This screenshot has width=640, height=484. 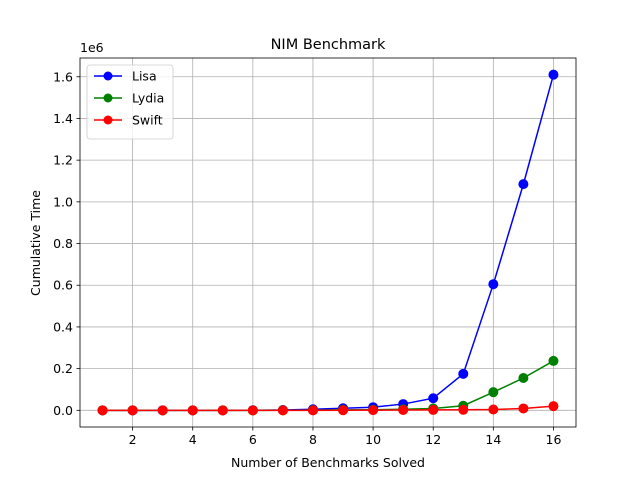 I want to click on x-tick-label: 12, so click(x=433, y=439).